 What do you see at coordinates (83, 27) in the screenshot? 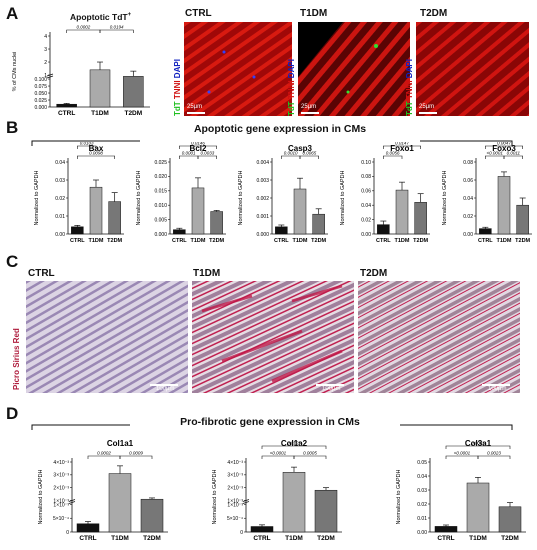
I see `p-value-a: 0.0002` at bounding box center [83, 27].